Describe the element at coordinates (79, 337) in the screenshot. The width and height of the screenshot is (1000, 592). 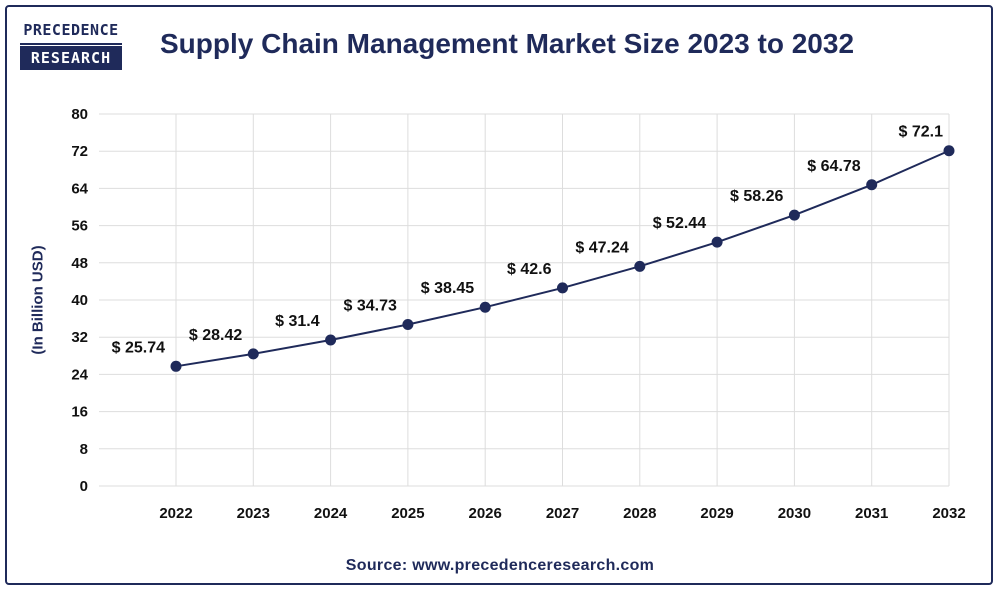
I see `y-tick-label: 32` at that location.